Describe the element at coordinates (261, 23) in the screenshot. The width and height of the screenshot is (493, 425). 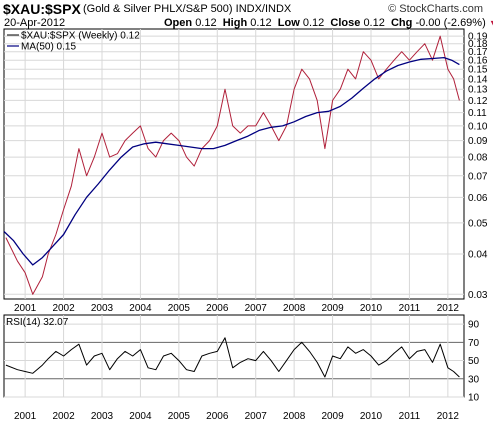
I see `high-value: 0.12` at that location.